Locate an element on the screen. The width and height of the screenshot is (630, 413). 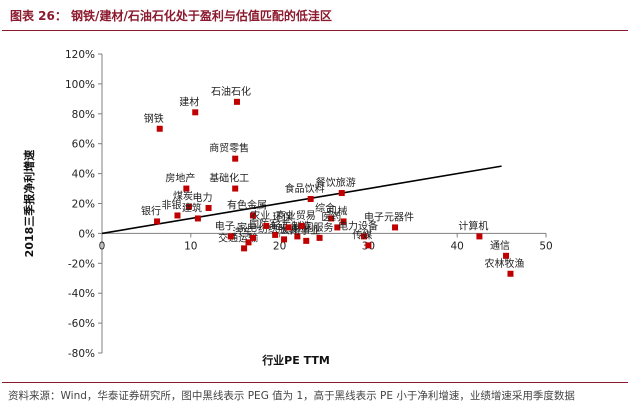
data-point-label: 电子元器件 is located at coordinates (389, 216).